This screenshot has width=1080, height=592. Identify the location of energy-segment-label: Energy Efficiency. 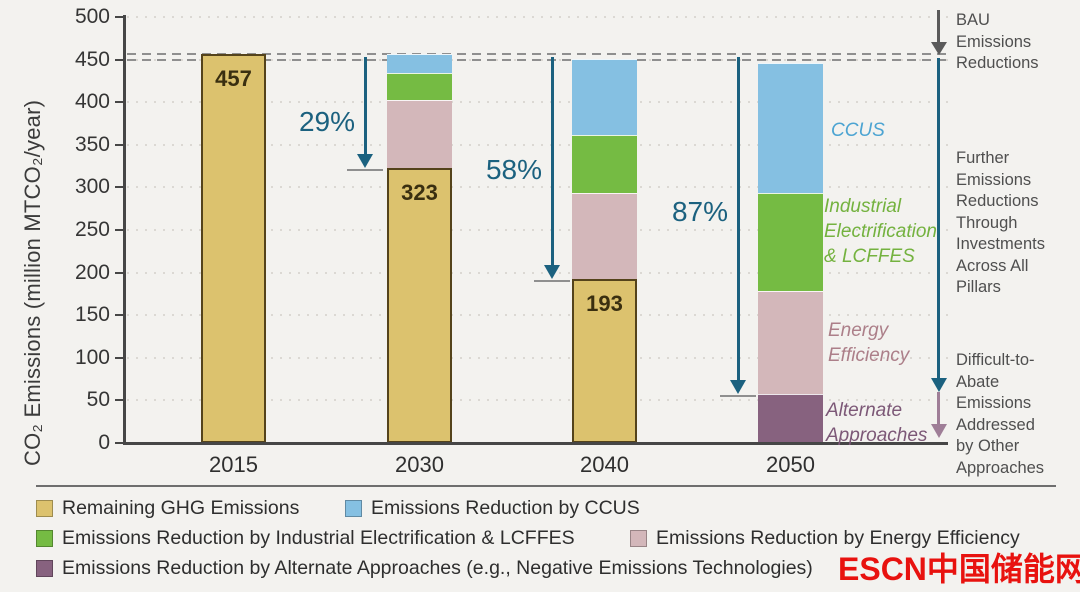
(869, 343).